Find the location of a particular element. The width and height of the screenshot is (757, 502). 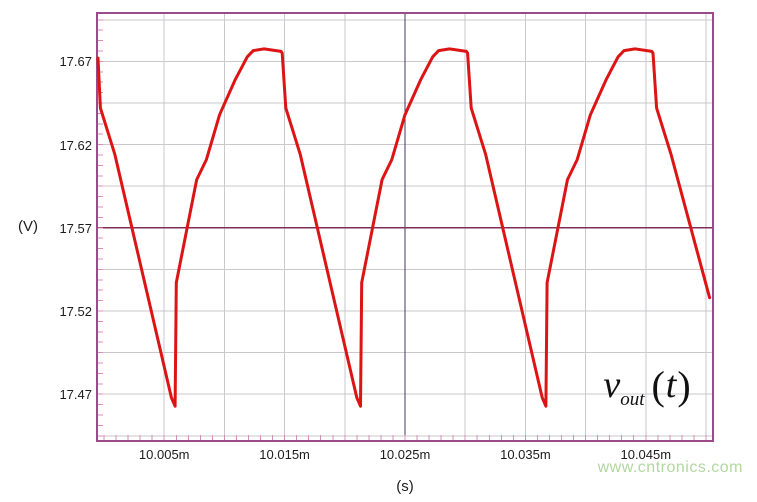

y-tick-label: 17.67 is located at coordinates (75, 62).